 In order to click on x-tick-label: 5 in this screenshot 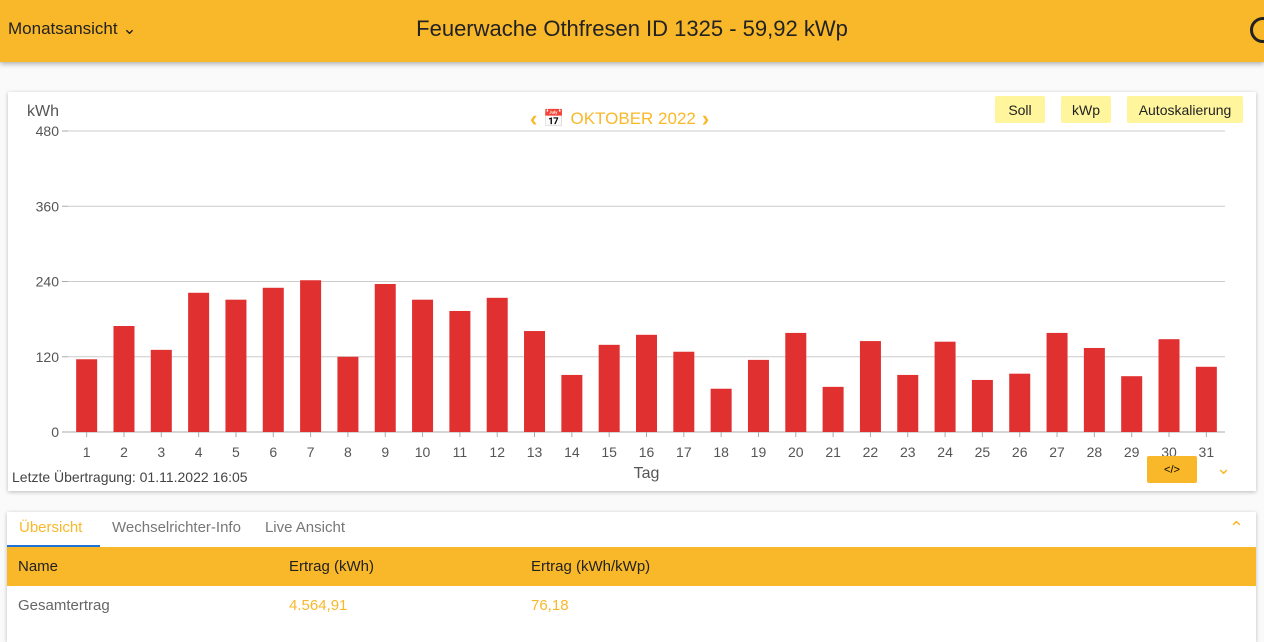, I will do `click(236, 452)`.